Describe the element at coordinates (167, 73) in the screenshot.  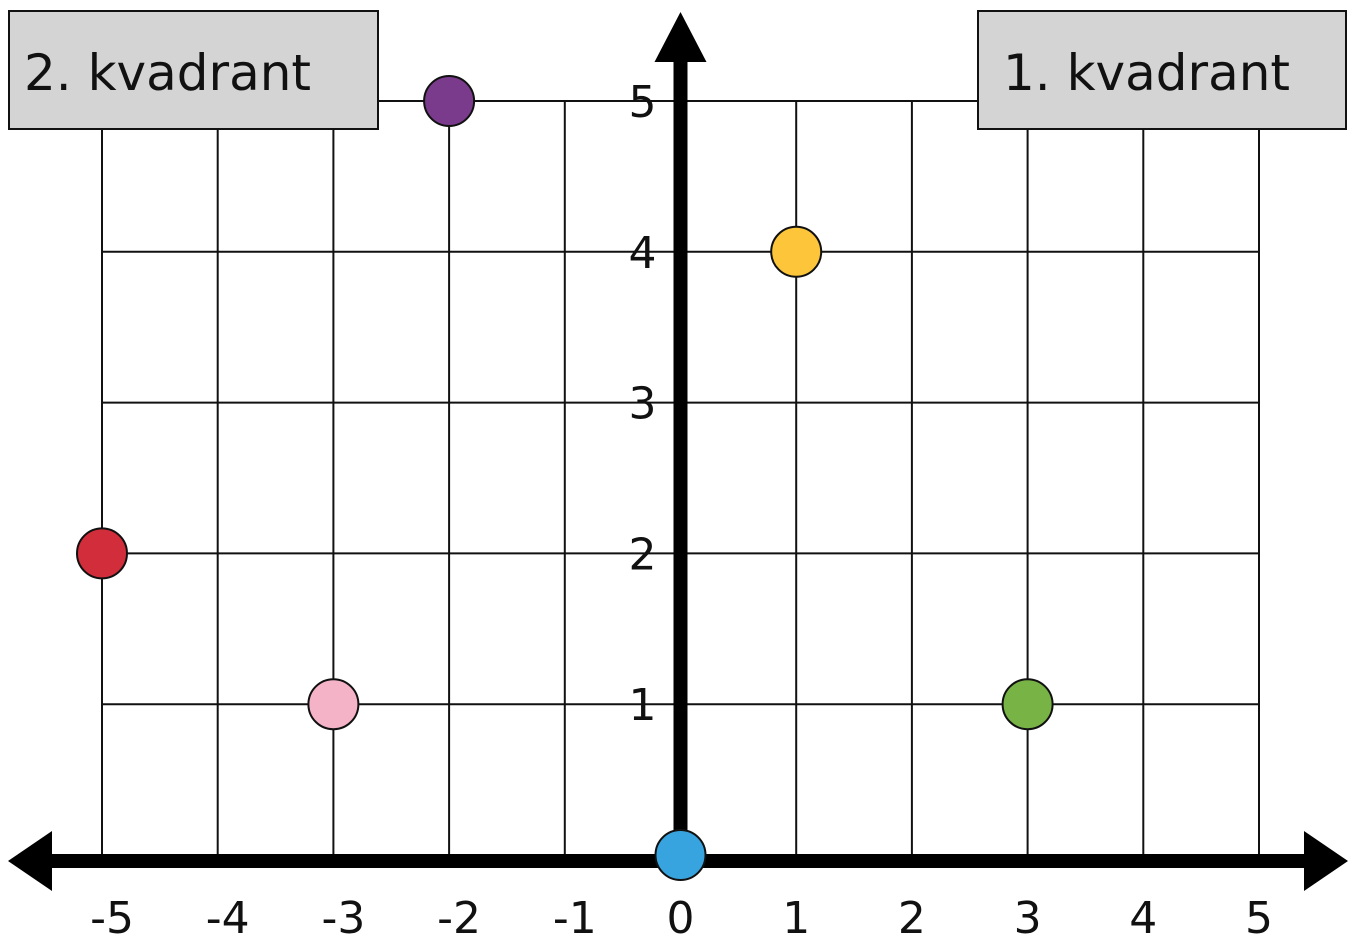
I see `quadrant-2-label: 2. kvadrant` at that location.